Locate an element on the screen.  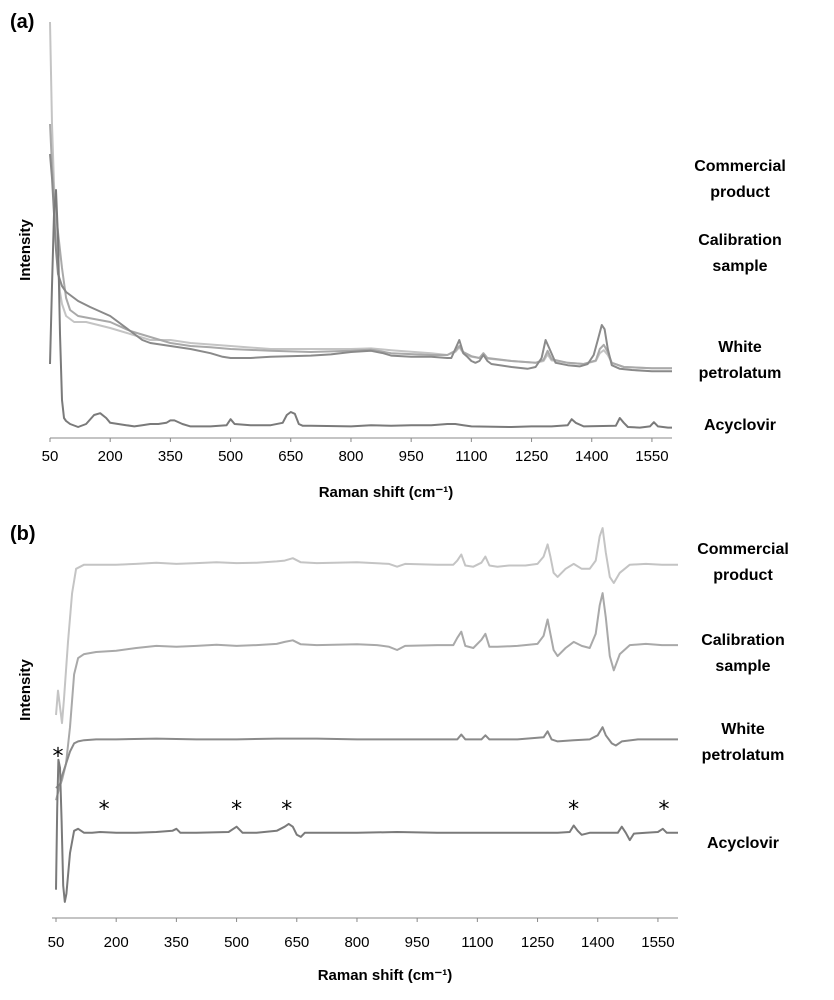
panel-a-x-ticks: 50 200 350 500 650 800 950 1100 1250 1400 1550 is located at coordinates (355, 451).